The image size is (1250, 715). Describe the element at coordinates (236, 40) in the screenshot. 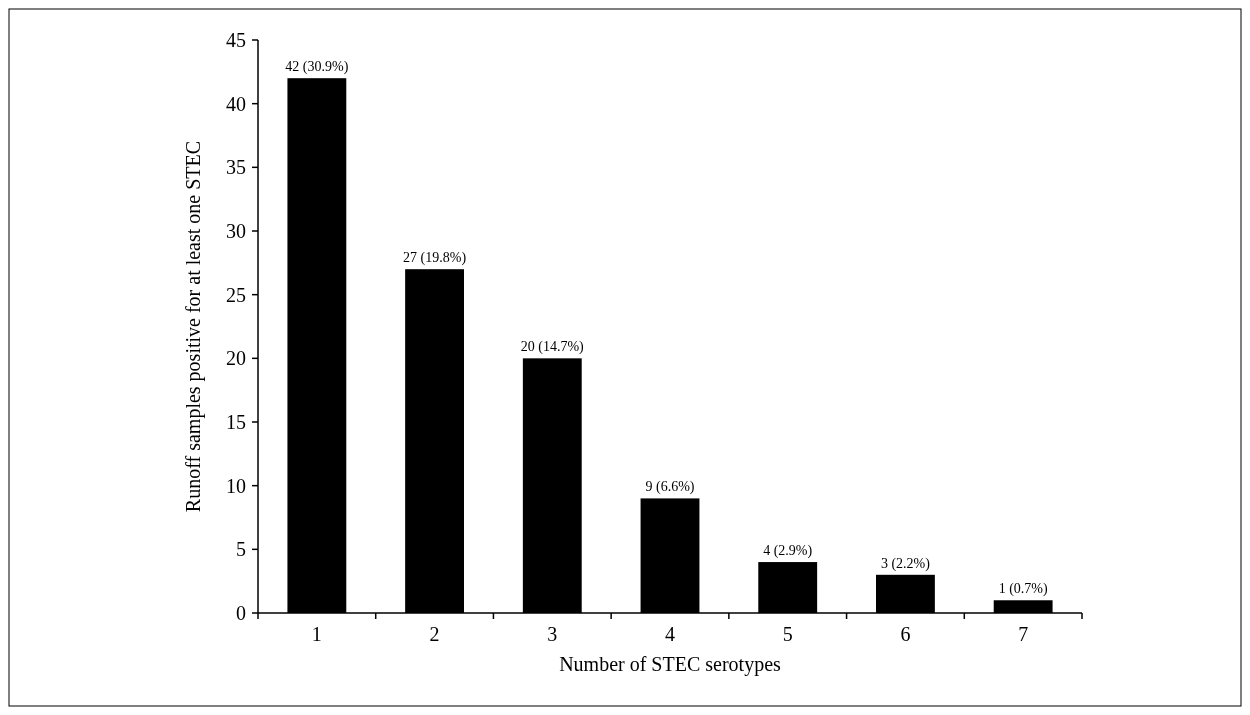

I see `y-tick-label: 45` at that location.